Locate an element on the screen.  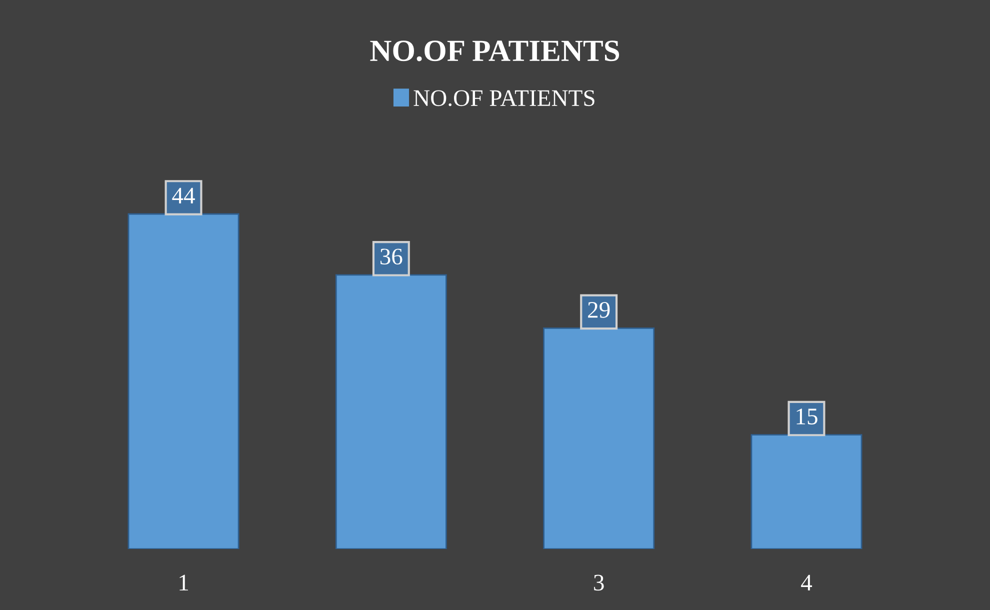
chart-title: NO.OF PATIENTS is located at coordinates (495, 51).